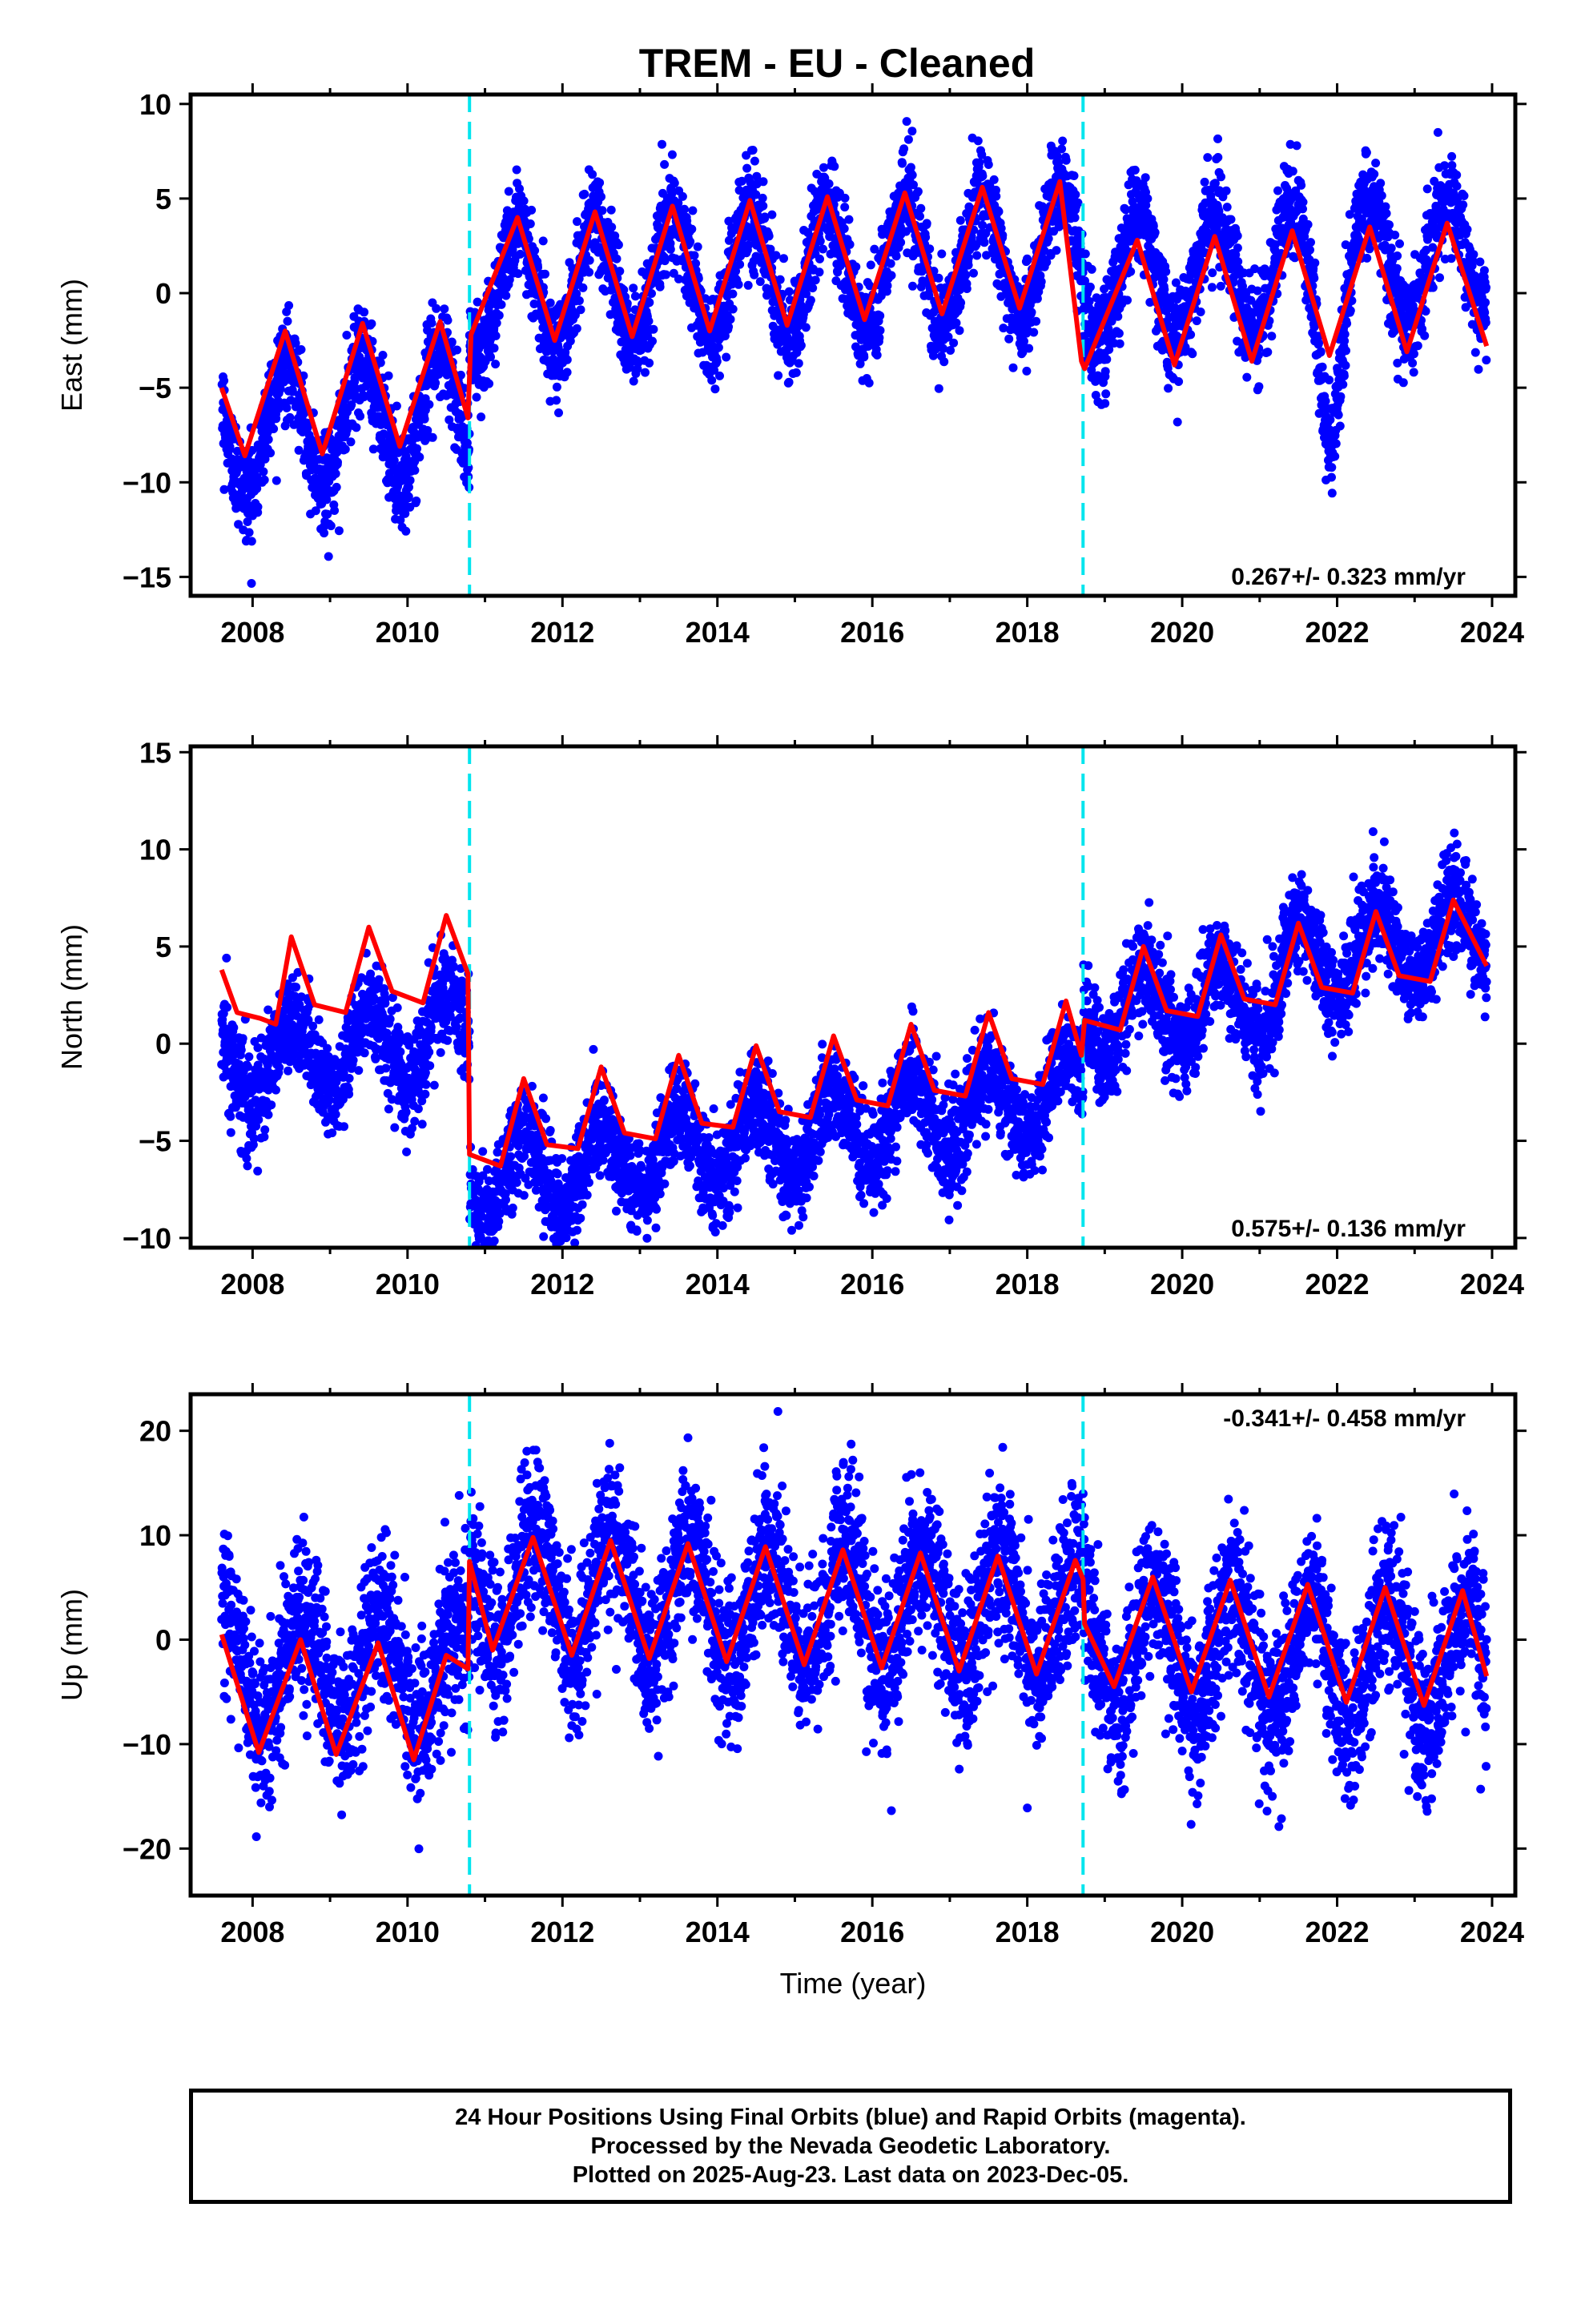  What do you see at coordinates (837, 63) in the screenshot?
I see `chart-title: TREM - EU - Cleaned` at bounding box center [837, 63].